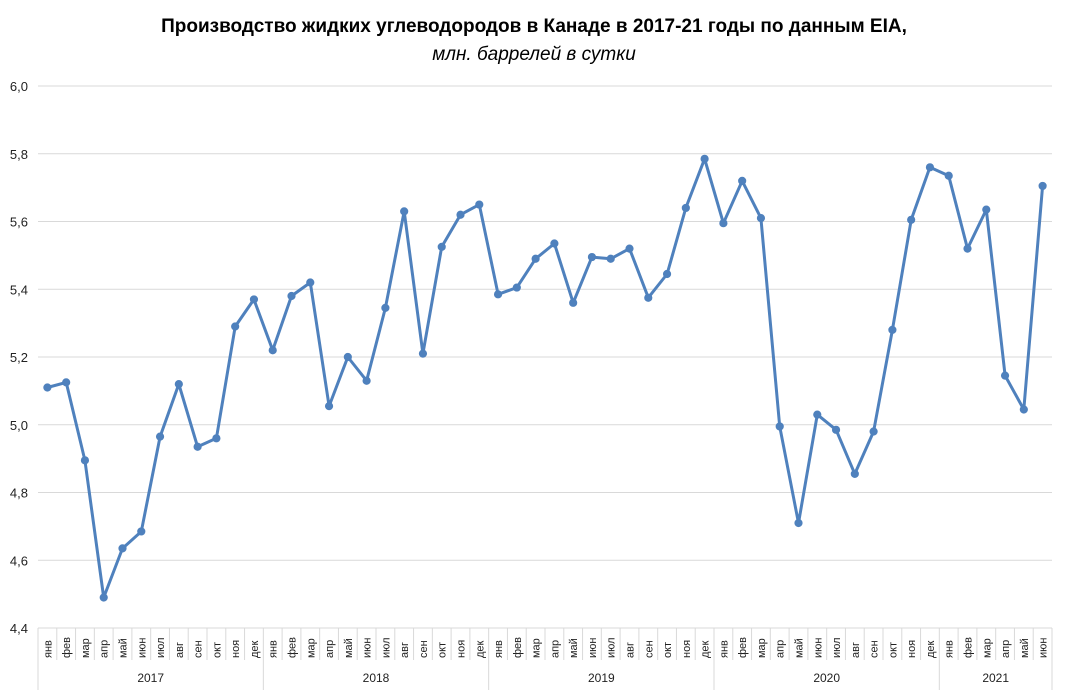 The image size is (1068, 694). What do you see at coordinates (19, 493) in the screenshot?
I see `y-tick-label: 4,8` at bounding box center [19, 493].